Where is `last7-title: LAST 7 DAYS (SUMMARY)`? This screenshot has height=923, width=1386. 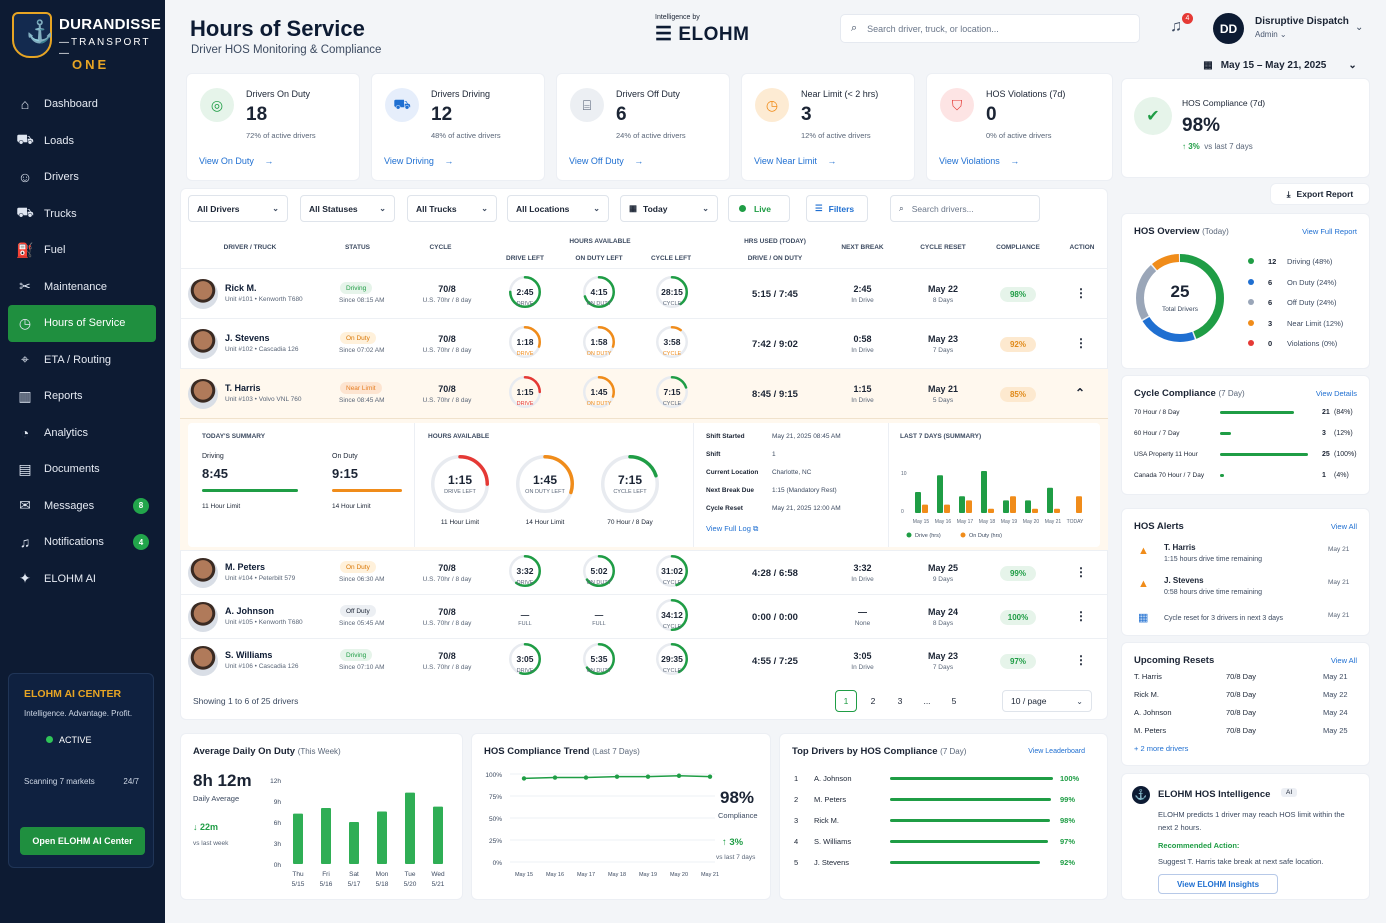 last7-title: LAST 7 DAYS (SUMMARY) is located at coordinates (941, 436).